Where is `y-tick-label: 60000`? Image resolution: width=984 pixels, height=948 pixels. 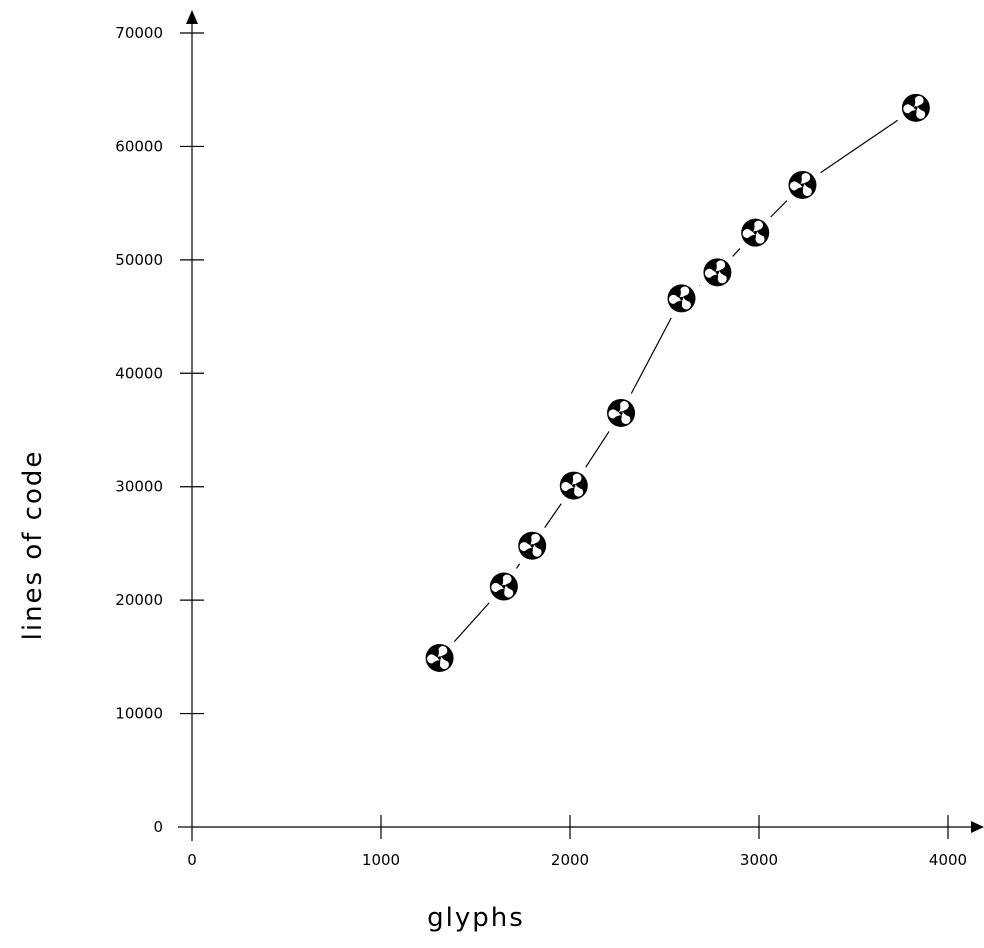
y-tick-label: 60000 is located at coordinates (139, 146).